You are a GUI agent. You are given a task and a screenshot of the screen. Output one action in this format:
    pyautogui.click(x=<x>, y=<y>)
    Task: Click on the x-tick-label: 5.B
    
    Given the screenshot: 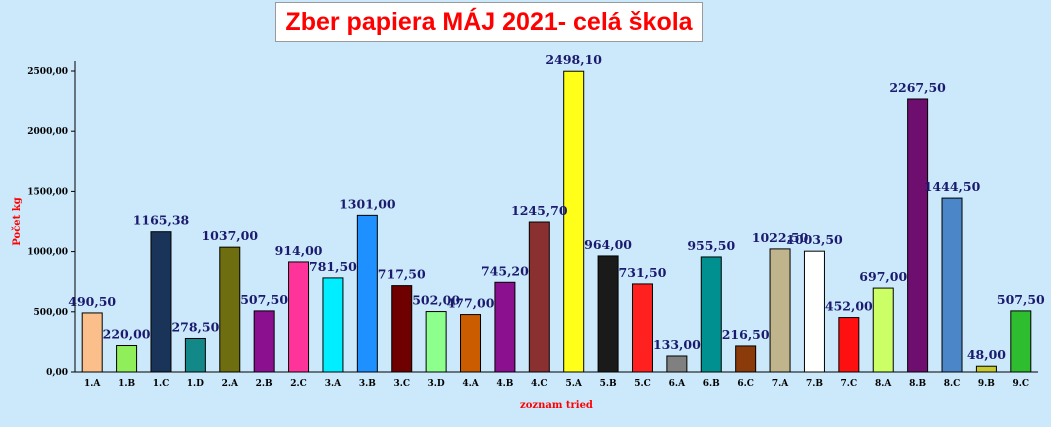 What is the action you would take?
    pyautogui.click(x=608, y=384)
    